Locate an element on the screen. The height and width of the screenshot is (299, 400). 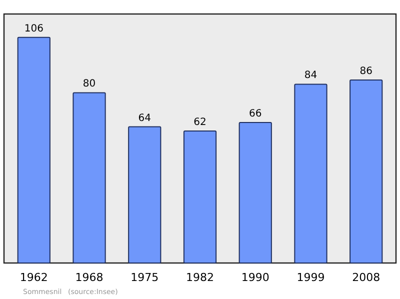
x-tick-label: 1999 is located at coordinates (310, 277).